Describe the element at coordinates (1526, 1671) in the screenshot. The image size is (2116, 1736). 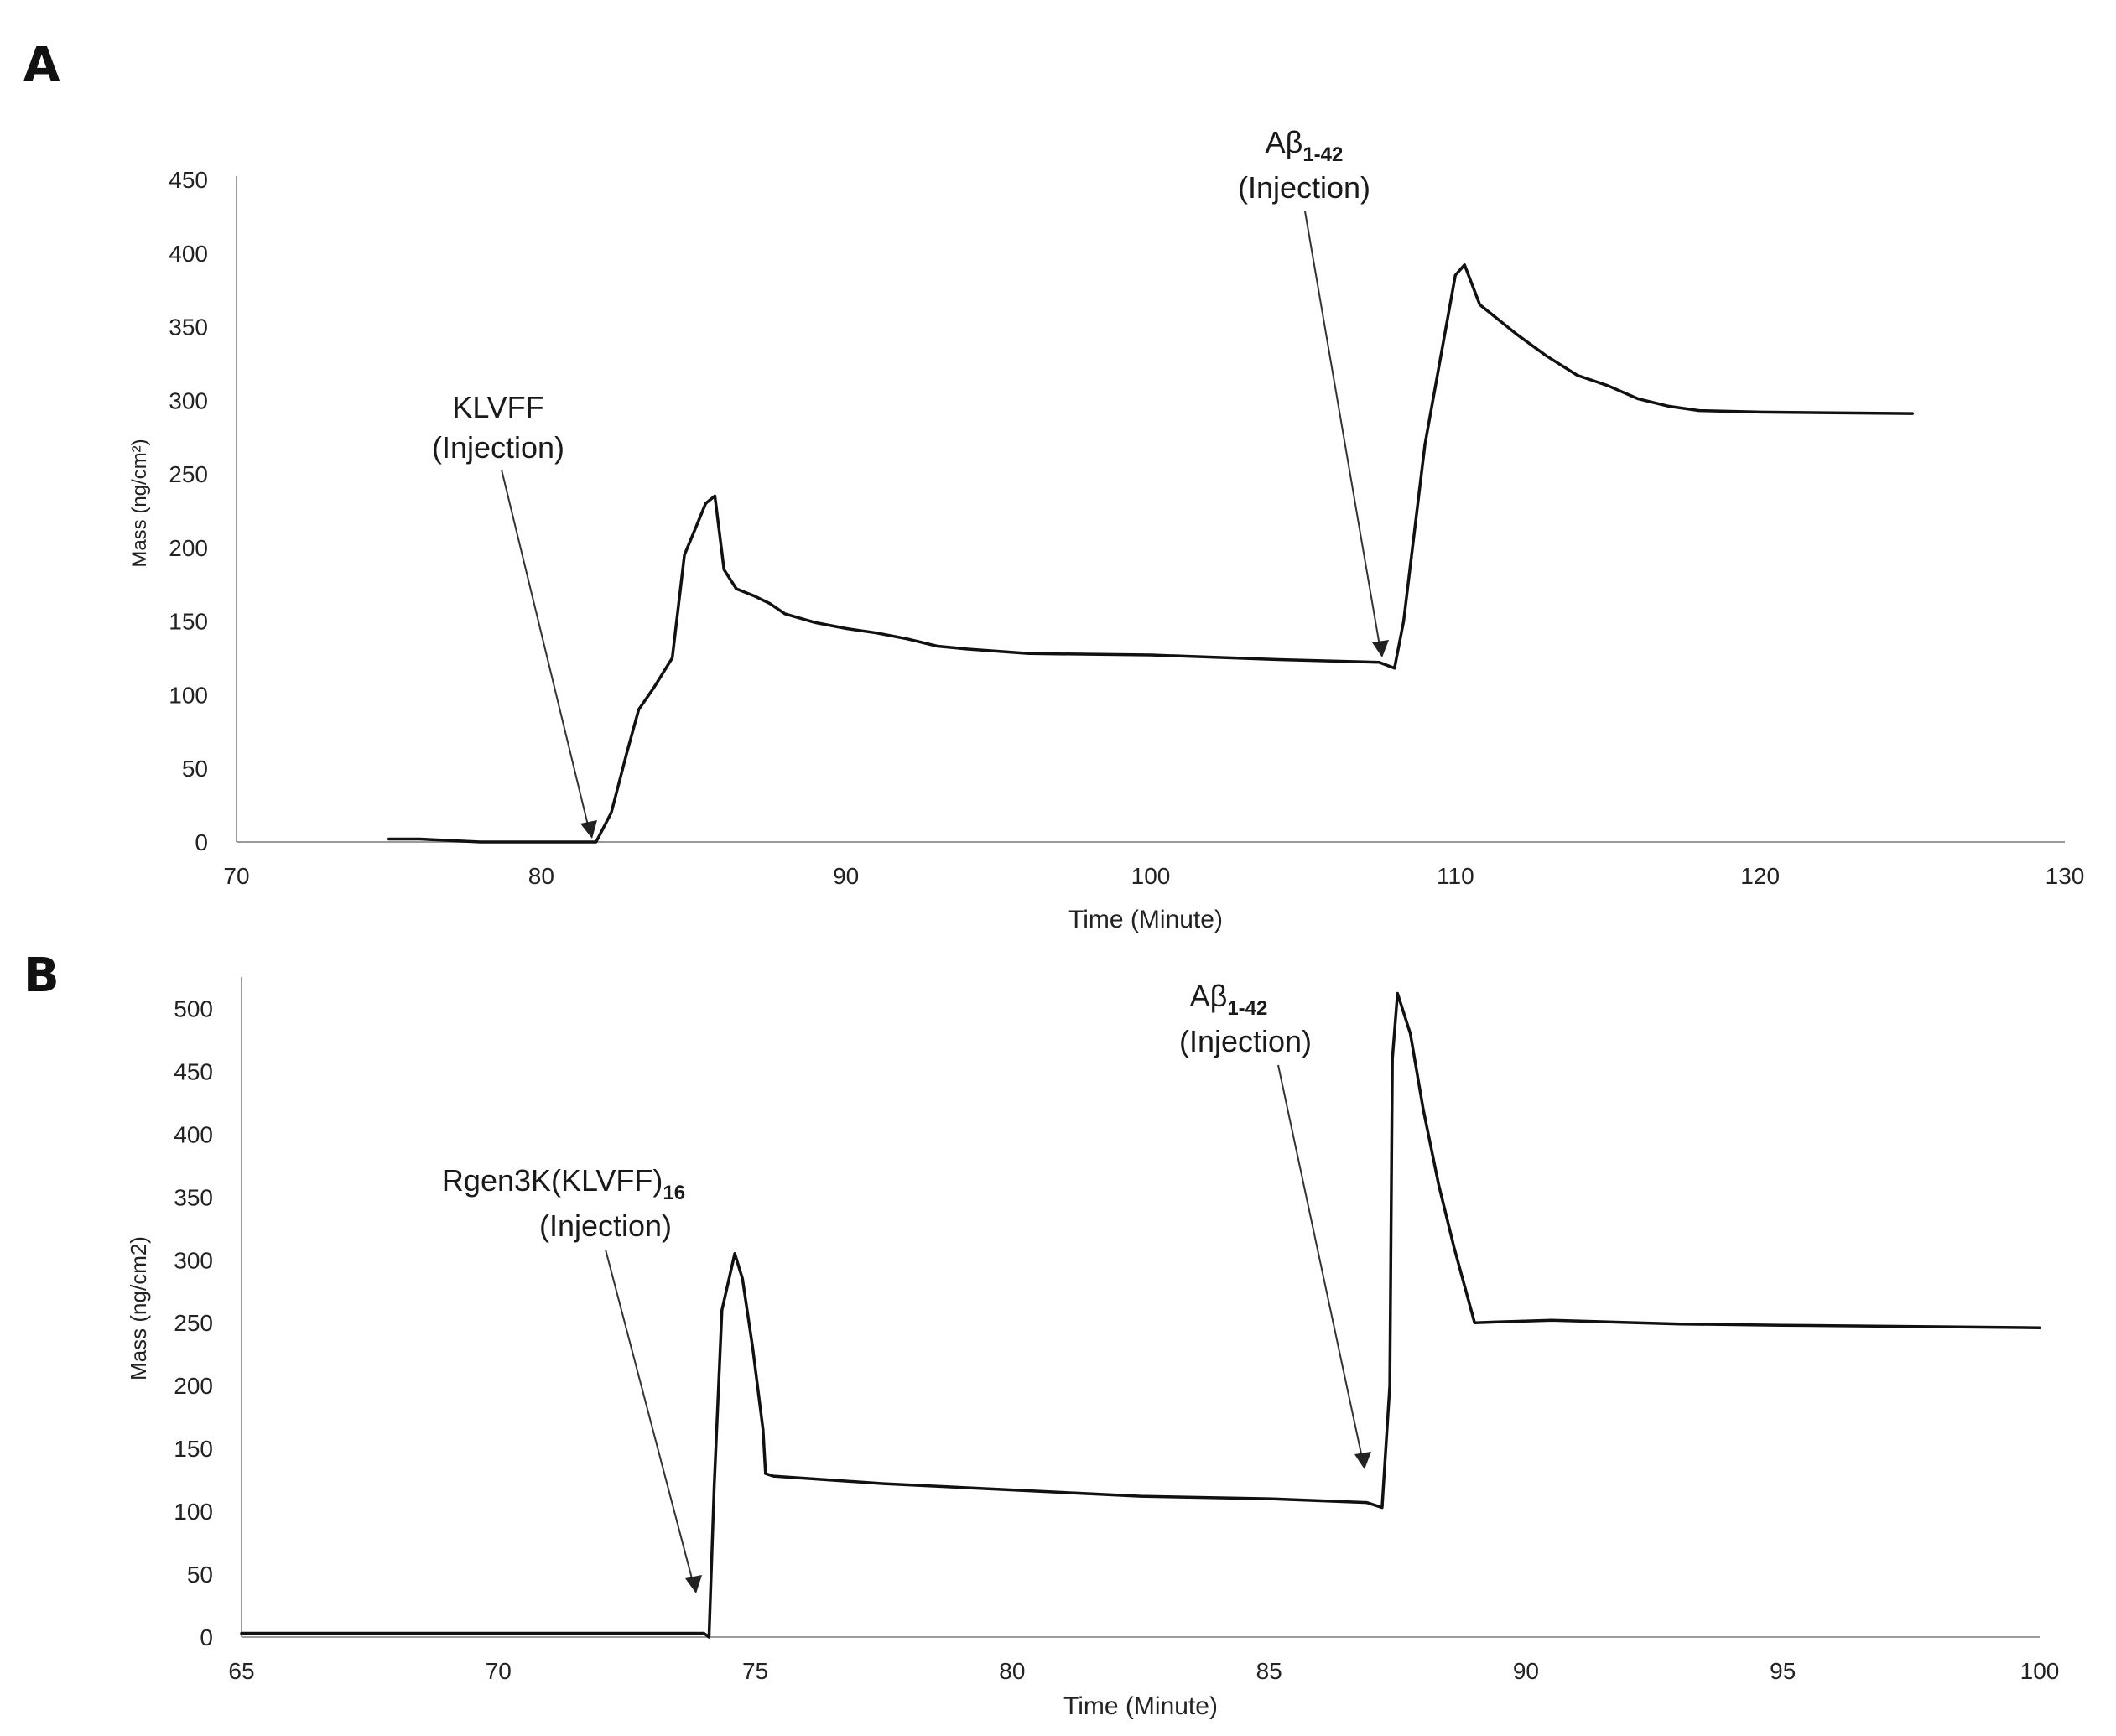
I see `panel-b-x-tick-label: 90` at that location.